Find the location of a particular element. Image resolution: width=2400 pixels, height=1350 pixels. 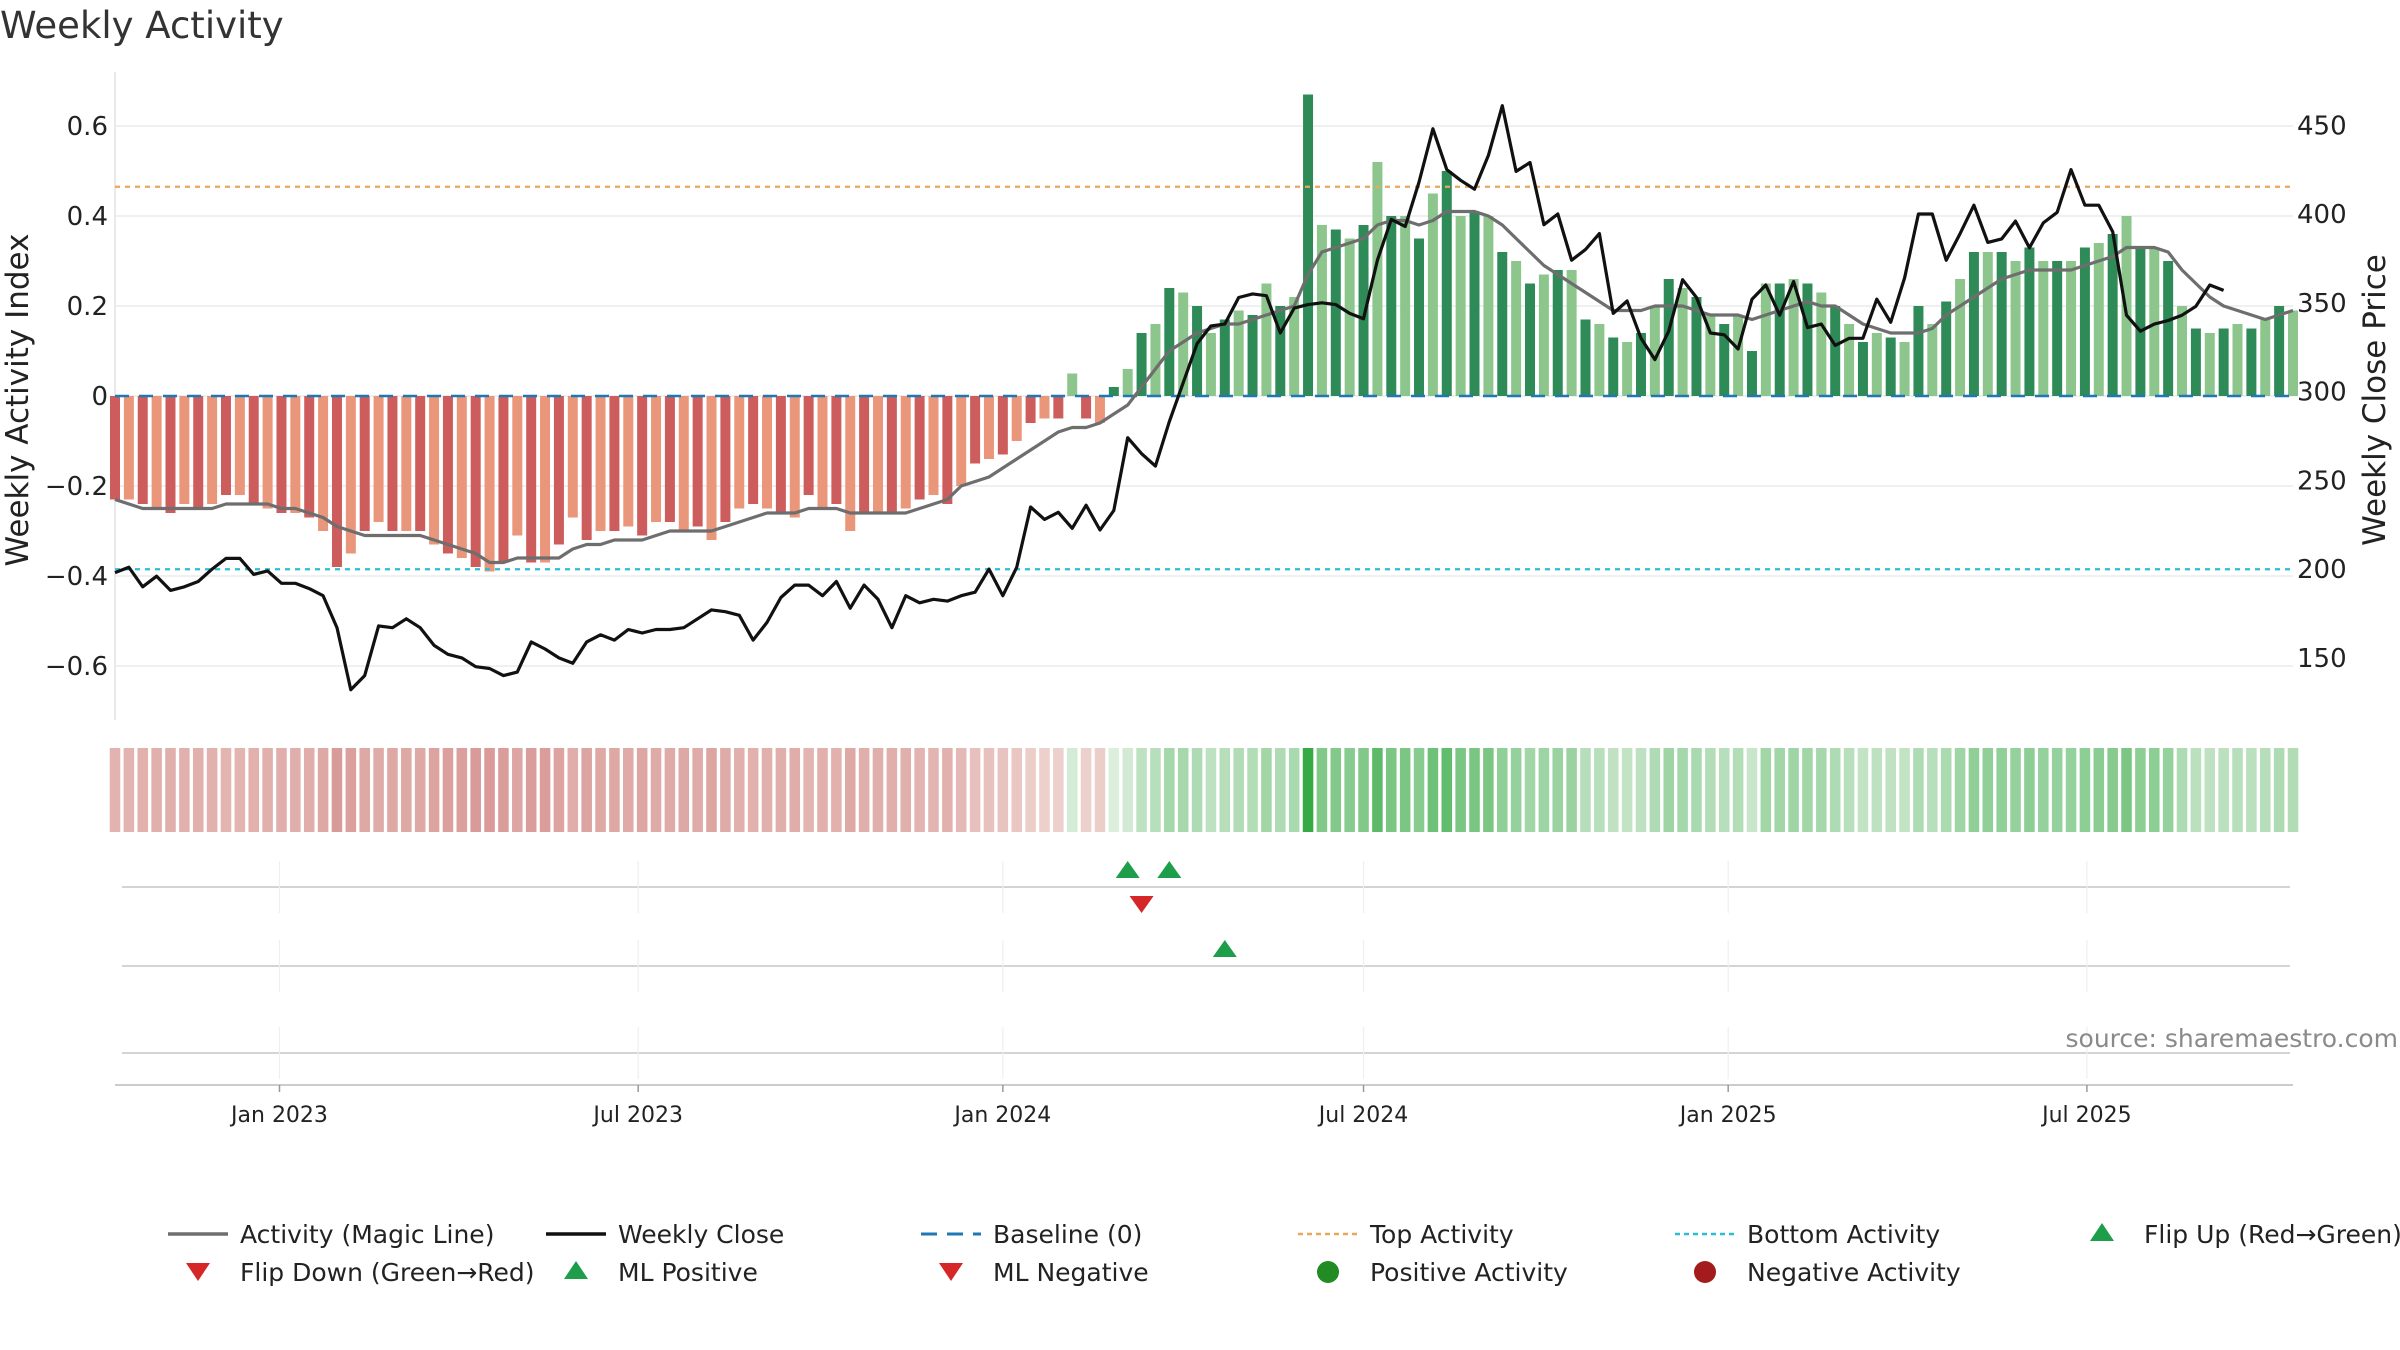

legend-item: Positive Activity is located at coordinates (1442, 1272).